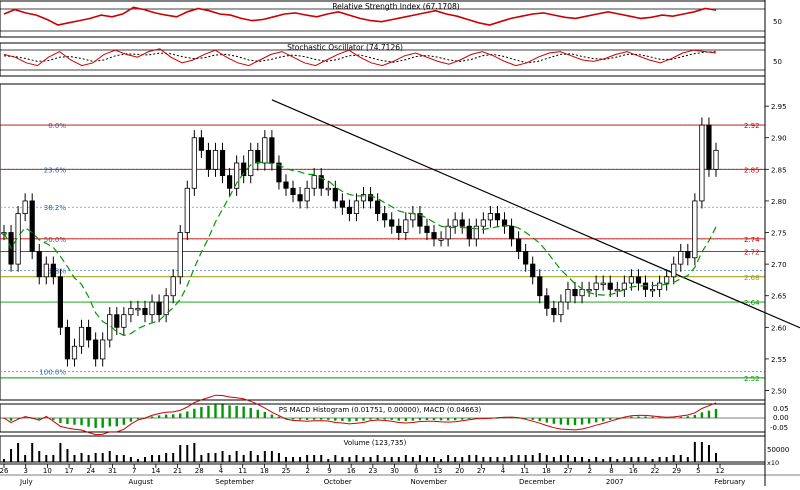 This screenshot has height=490, width=800. I want to click on price-level-label-6: 2.52, so click(752, 379).